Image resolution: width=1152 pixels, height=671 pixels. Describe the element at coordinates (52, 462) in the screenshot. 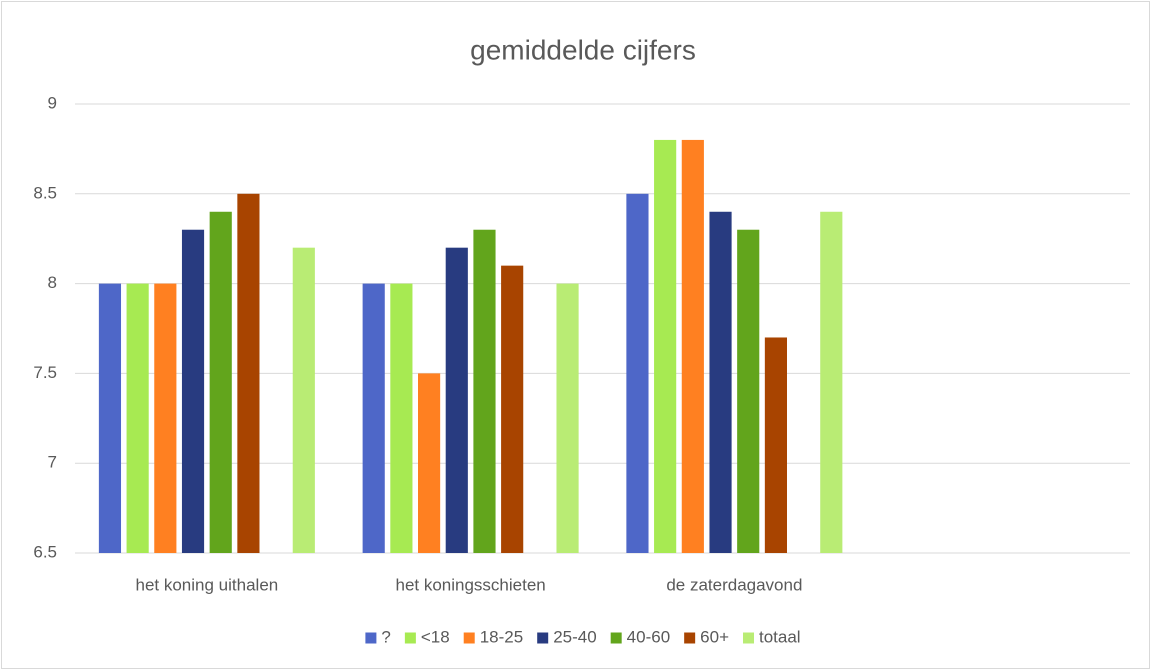

I see `y-tick-label: 7` at that location.